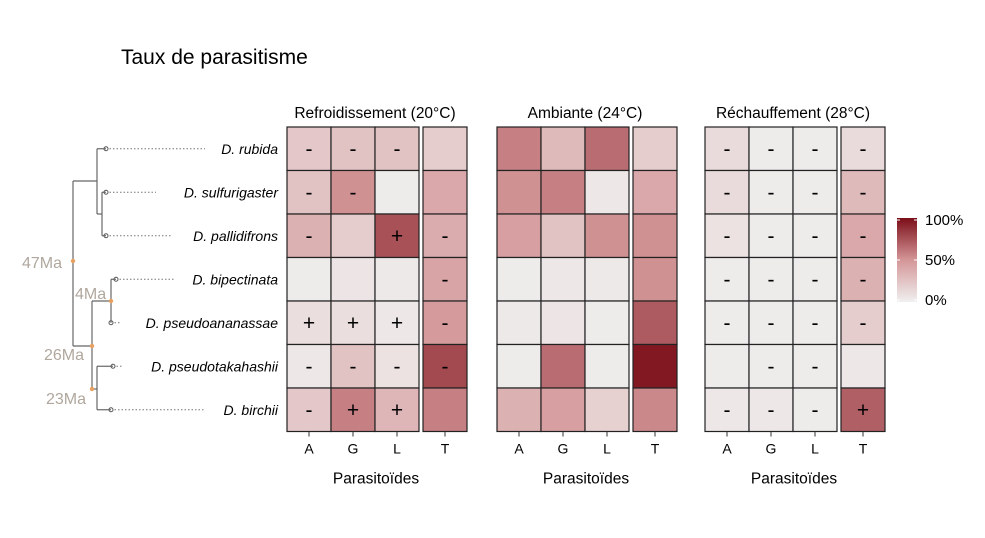 The width and height of the screenshot is (985, 538). What do you see at coordinates (212, 323) in the screenshot?
I see `species-label: D. pseudoananassae` at bounding box center [212, 323].